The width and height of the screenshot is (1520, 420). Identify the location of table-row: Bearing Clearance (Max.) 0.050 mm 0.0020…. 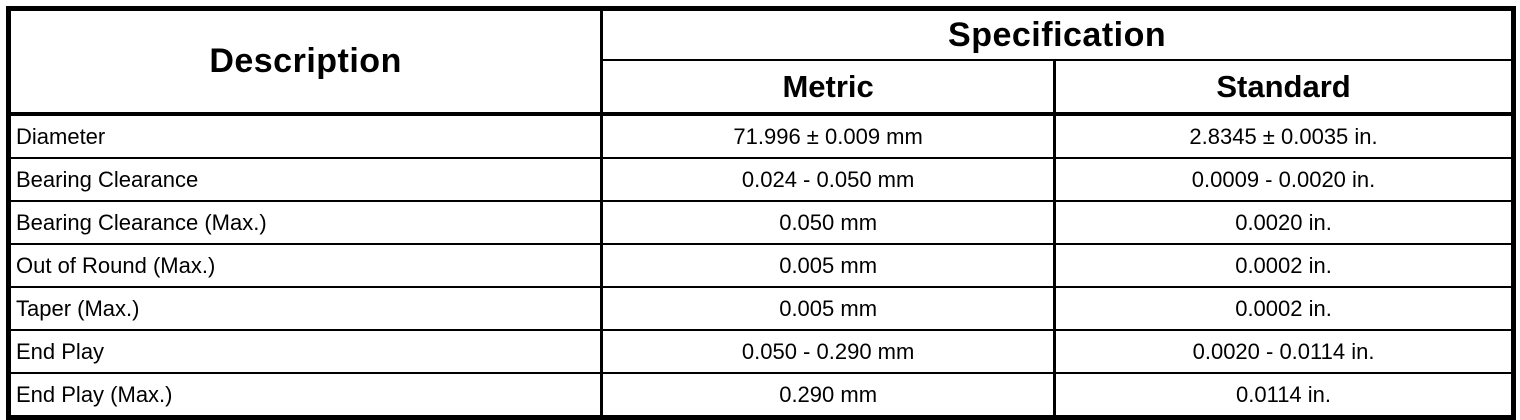
(761, 222).